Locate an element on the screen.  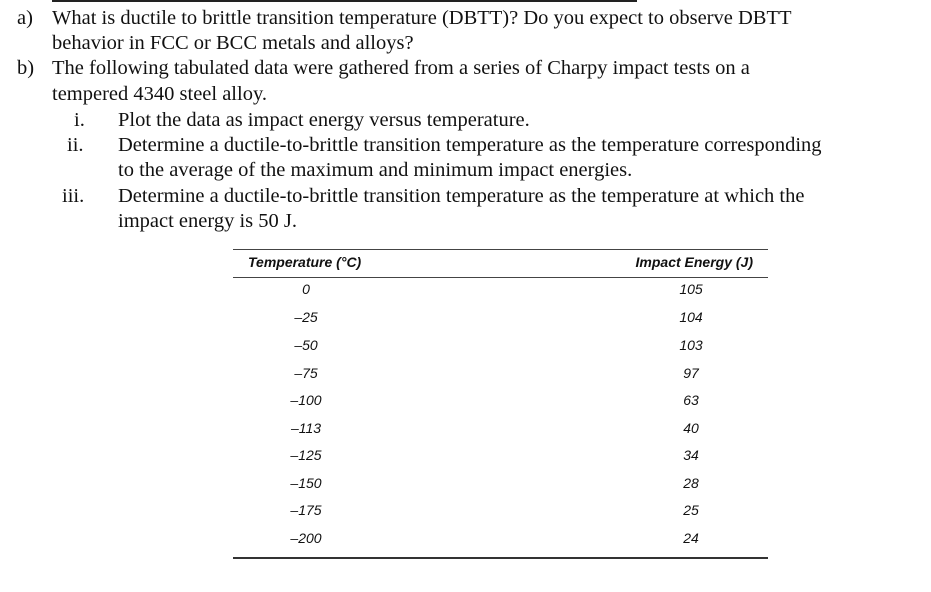
table-cell-temperature: –175 is located at coordinates (306, 510).